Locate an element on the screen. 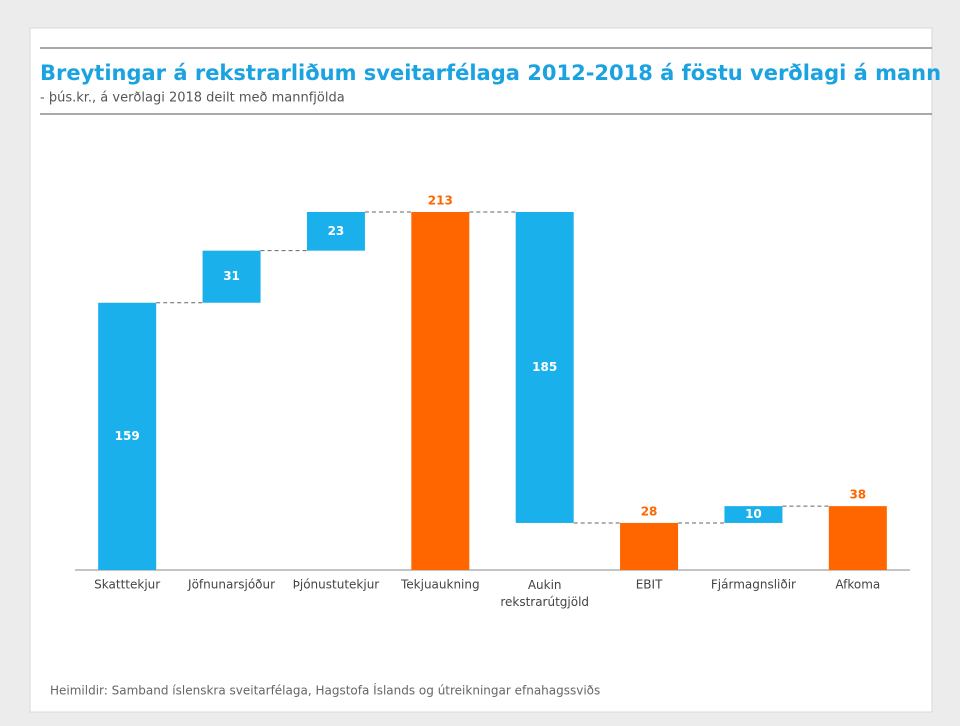  x-tick-label-line: rekstrarútgjöld is located at coordinates (544, 602).